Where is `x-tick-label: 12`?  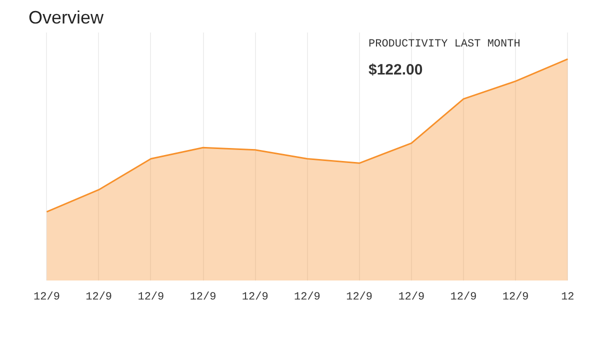
x-tick-label: 12 is located at coordinates (567, 298).